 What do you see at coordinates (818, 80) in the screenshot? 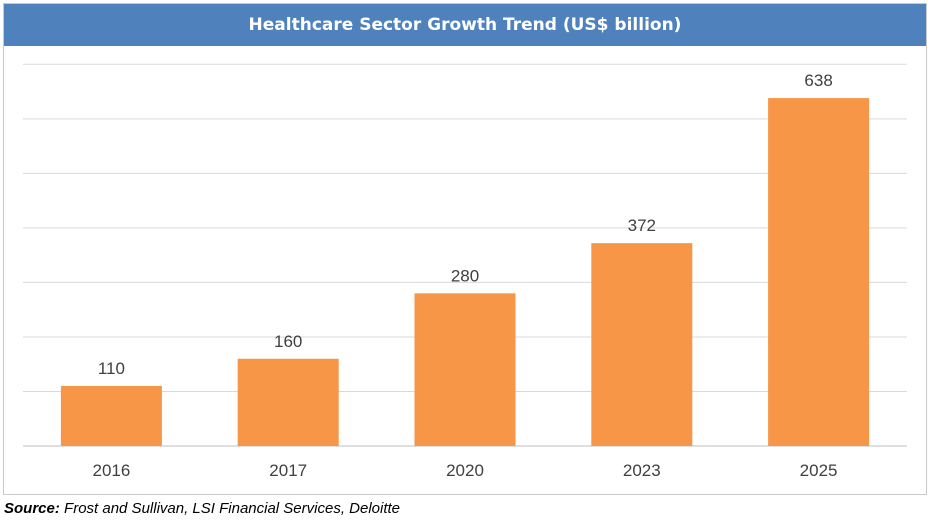
I see `data-label: 638` at bounding box center [818, 80].